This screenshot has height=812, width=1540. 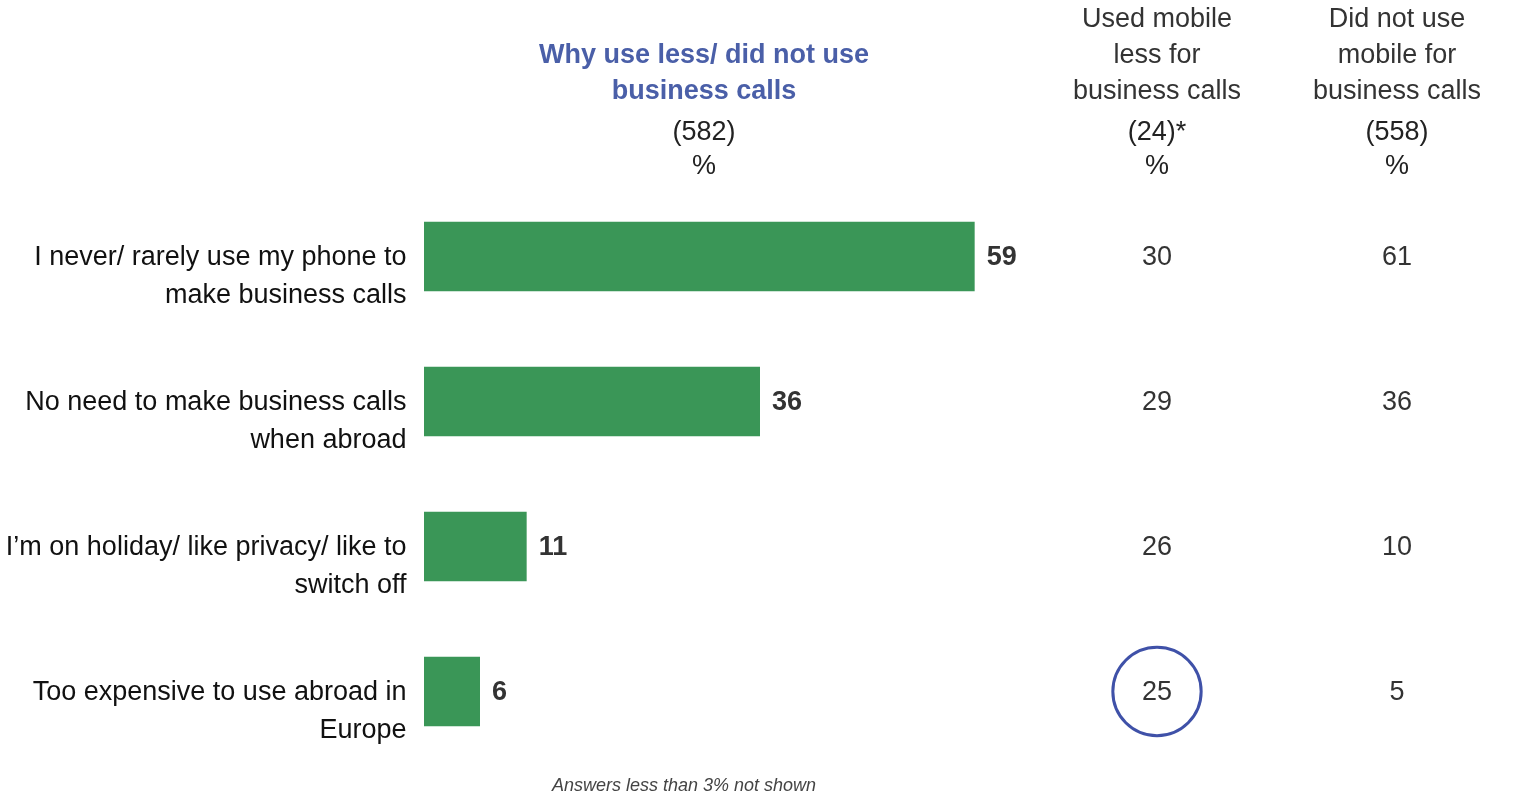 I want to click on annotation: Answers less than 3% not shown, so click(x=683, y=785).